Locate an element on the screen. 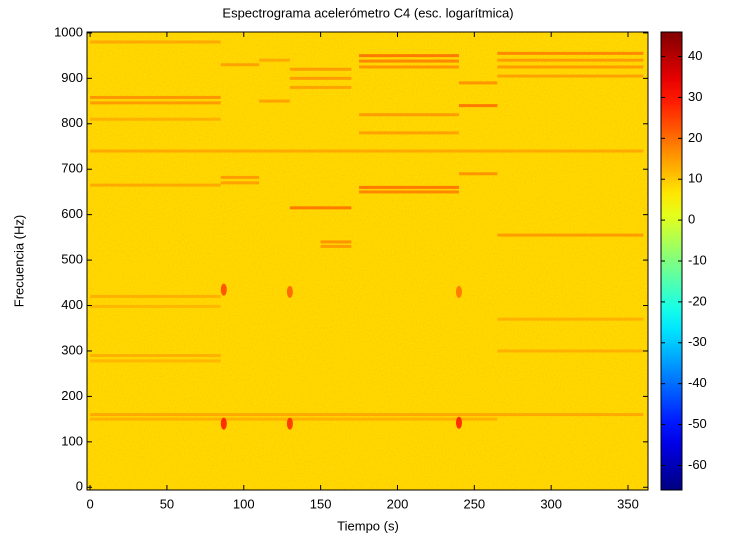 The width and height of the screenshot is (730, 538). y-tick-label: 0 is located at coordinates (79, 486).